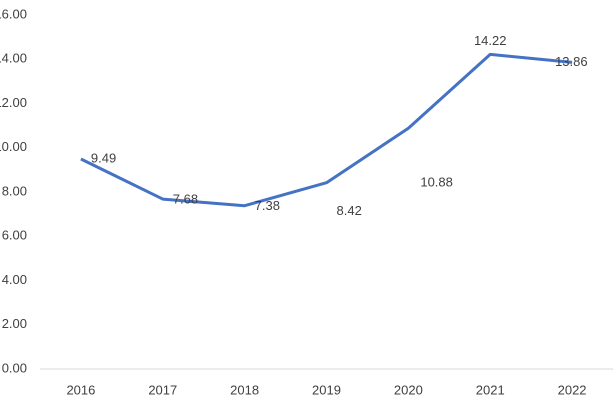  What do you see at coordinates (408, 389) in the screenshot?
I see `x-tick-label: 2020` at bounding box center [408, 389].